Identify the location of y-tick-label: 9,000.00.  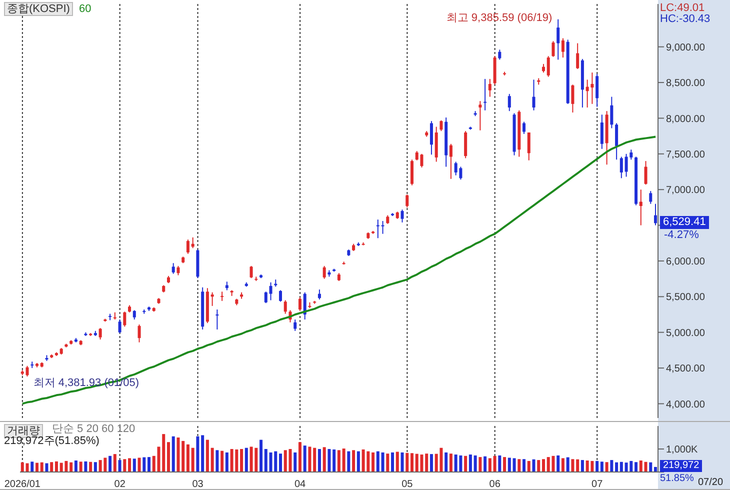
(686, 48).